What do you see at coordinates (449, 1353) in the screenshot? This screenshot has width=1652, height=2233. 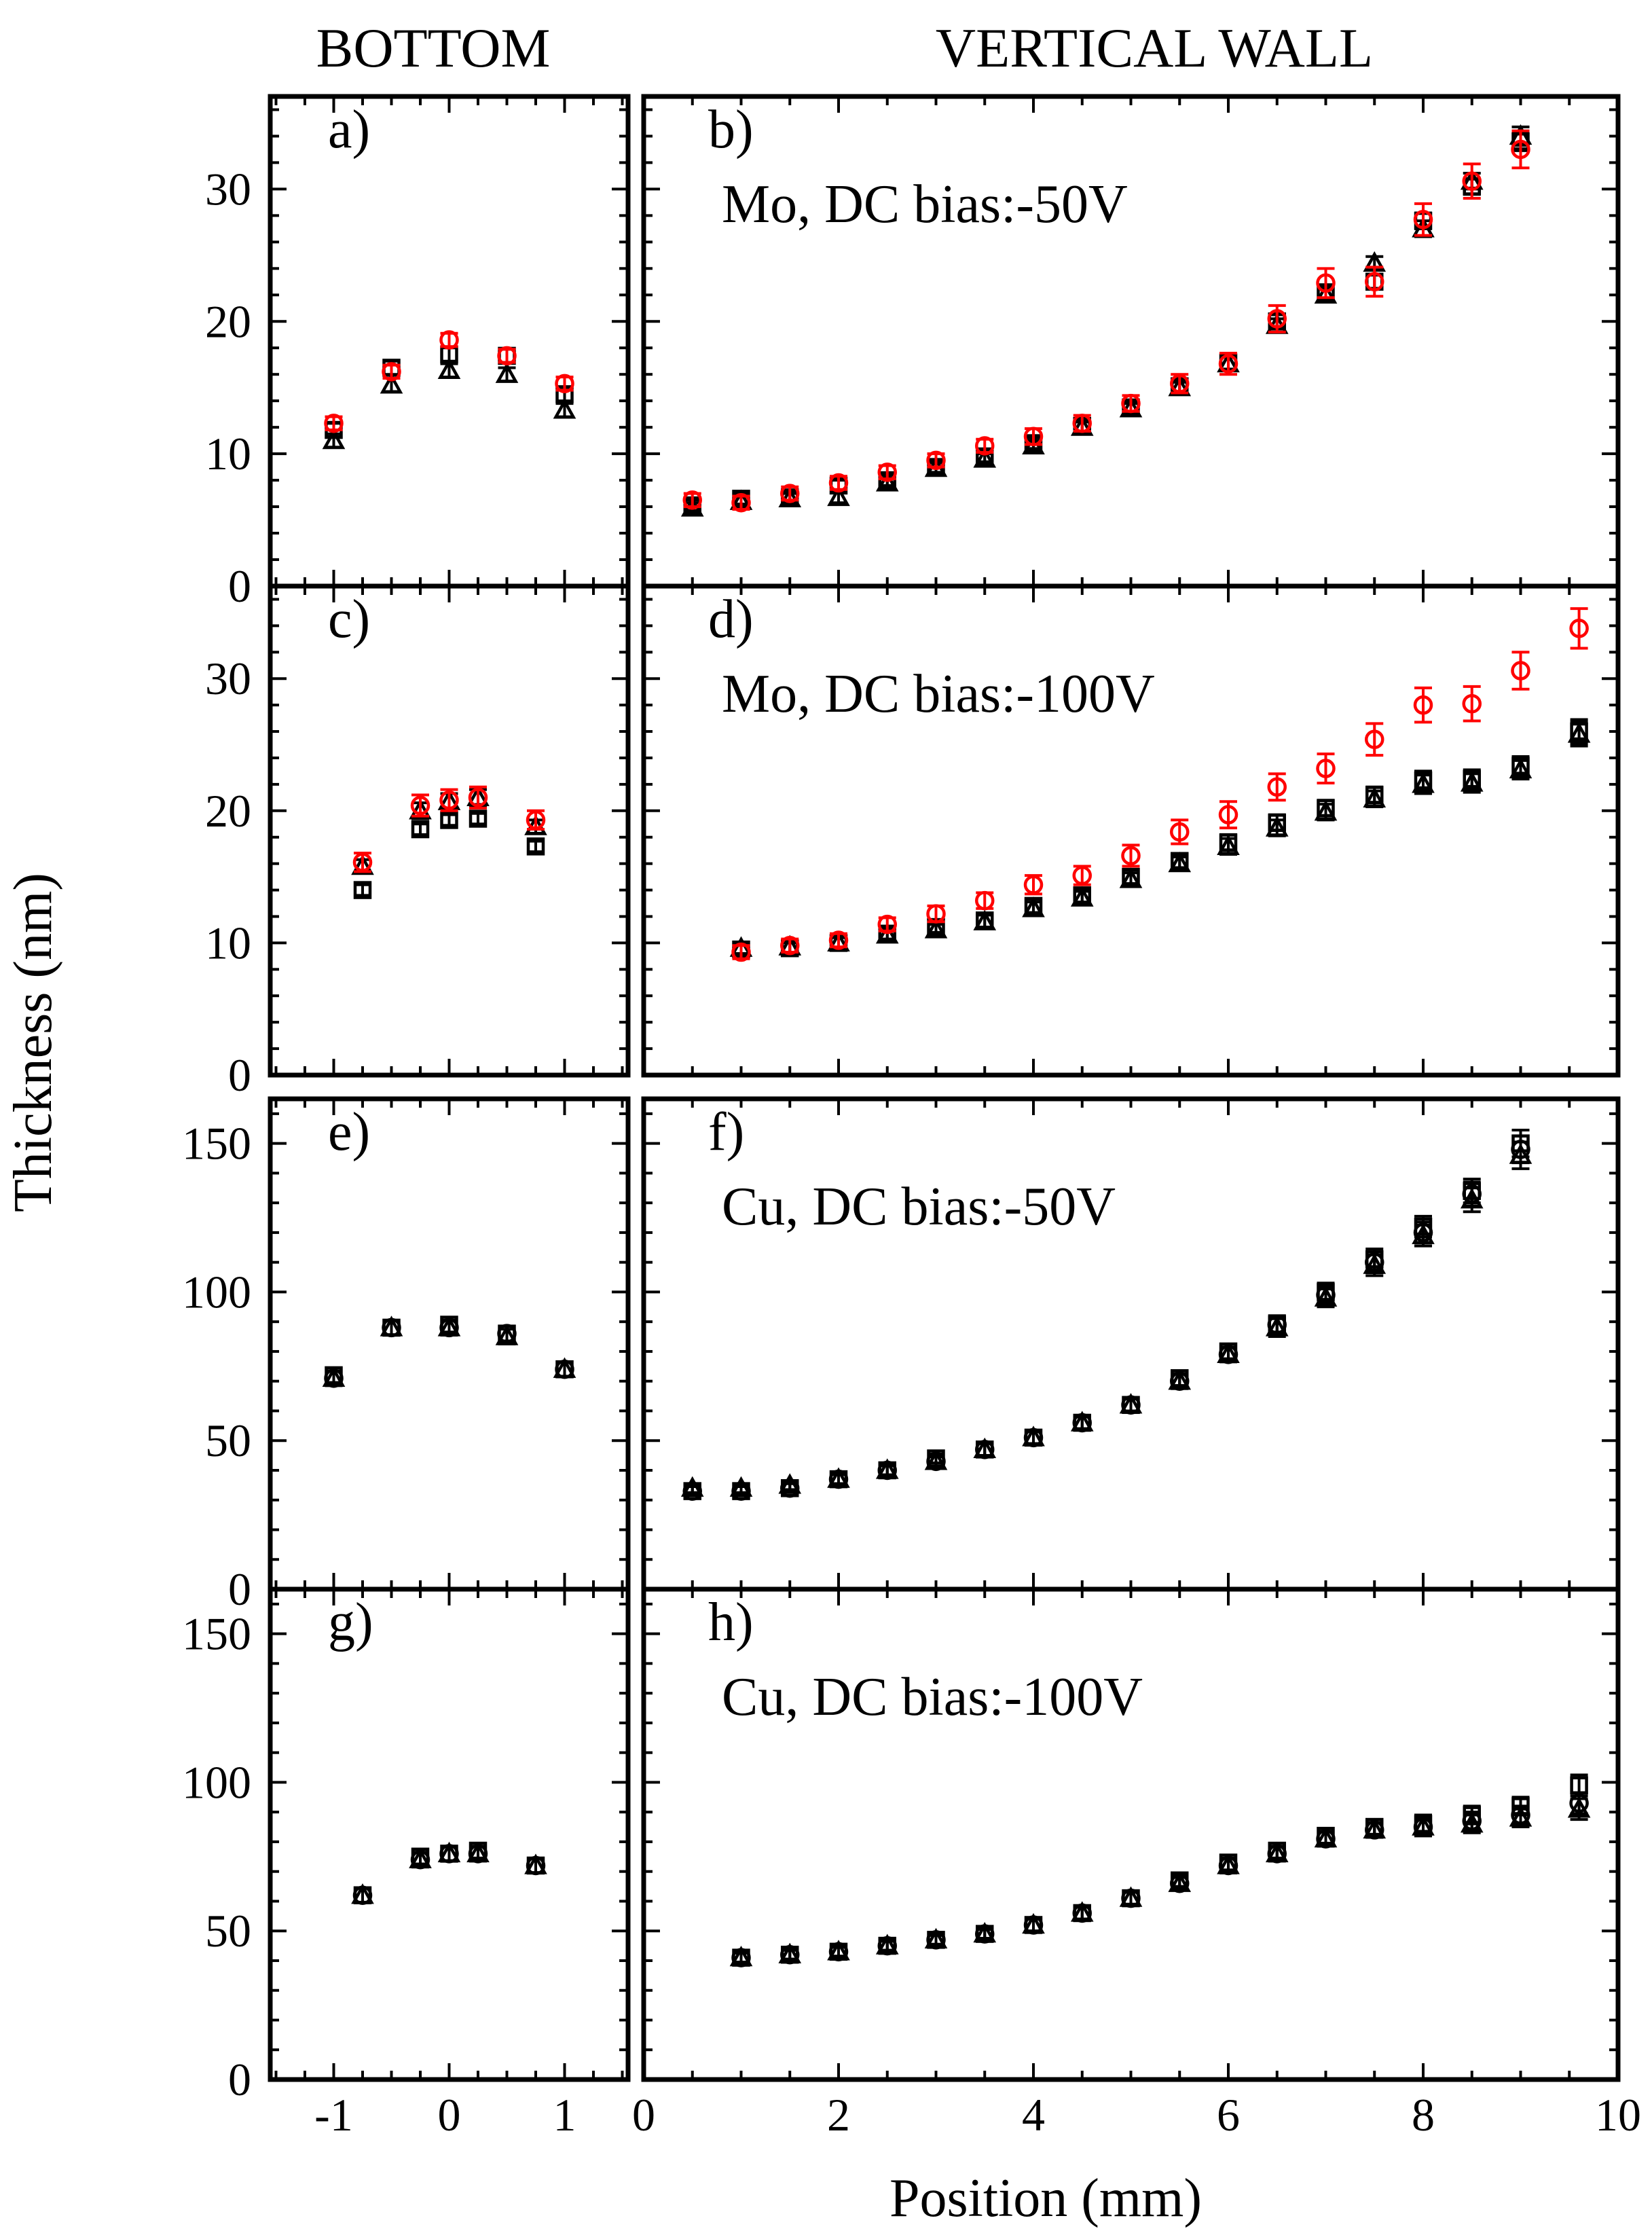 I see `panel-e-series-circle` at bounding box center [449, 1353].